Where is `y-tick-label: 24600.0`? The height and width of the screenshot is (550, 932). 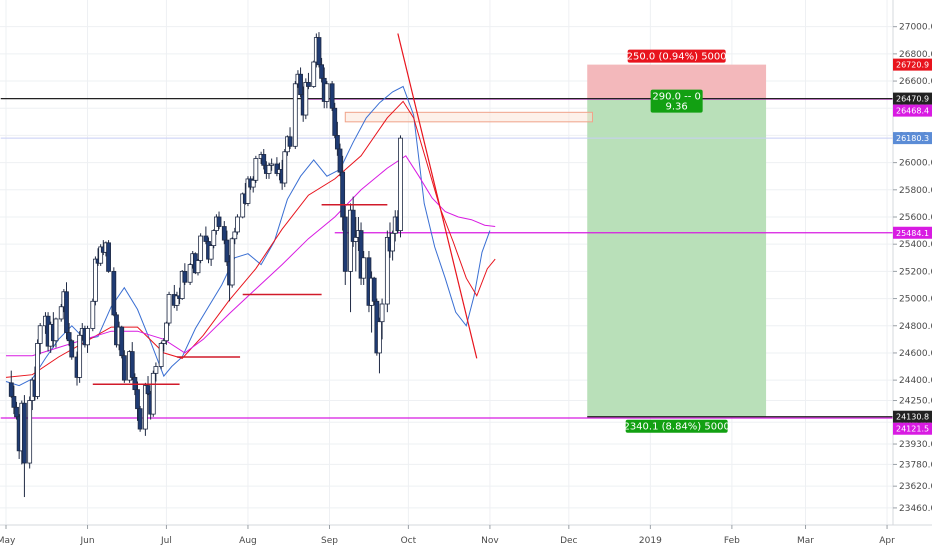
y-tick-label: 24600.0 is located at coordinates (915, 354).